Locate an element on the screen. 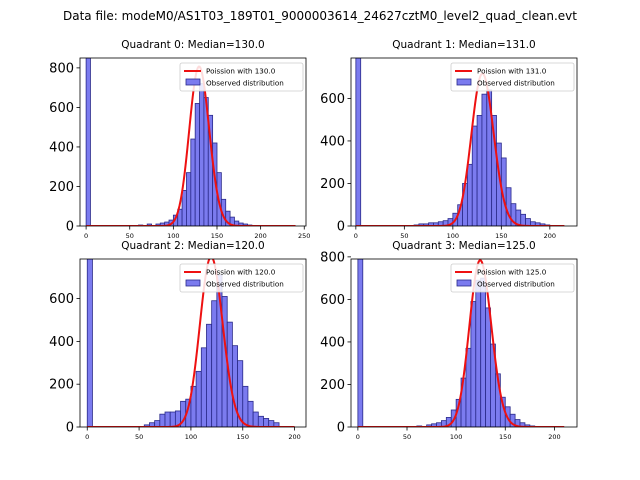 The height and width of the screenshot is (480, 640). legend: Poission with 125.0 Observed distribution is located at coordinates (512, 278).